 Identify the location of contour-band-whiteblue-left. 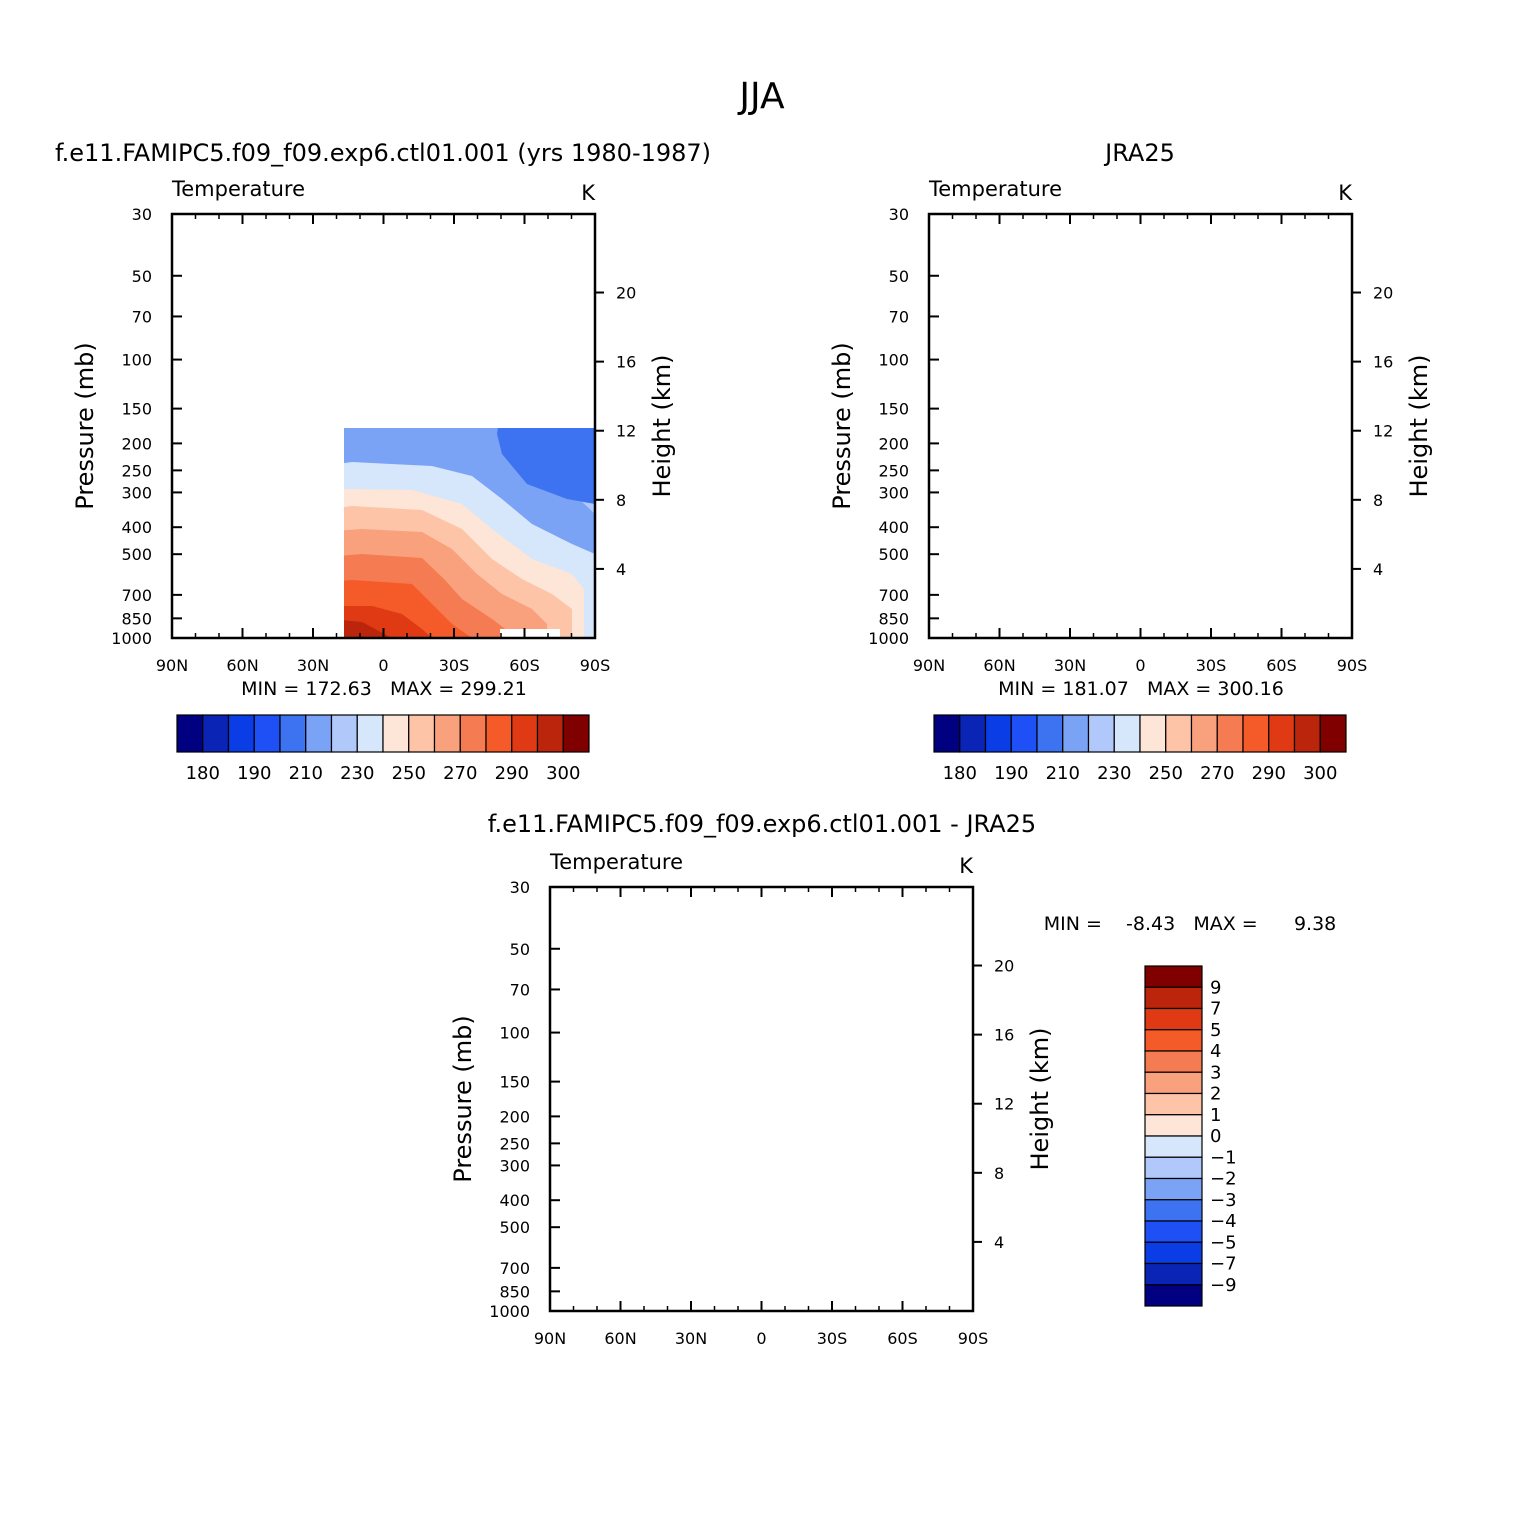
(936, 319).